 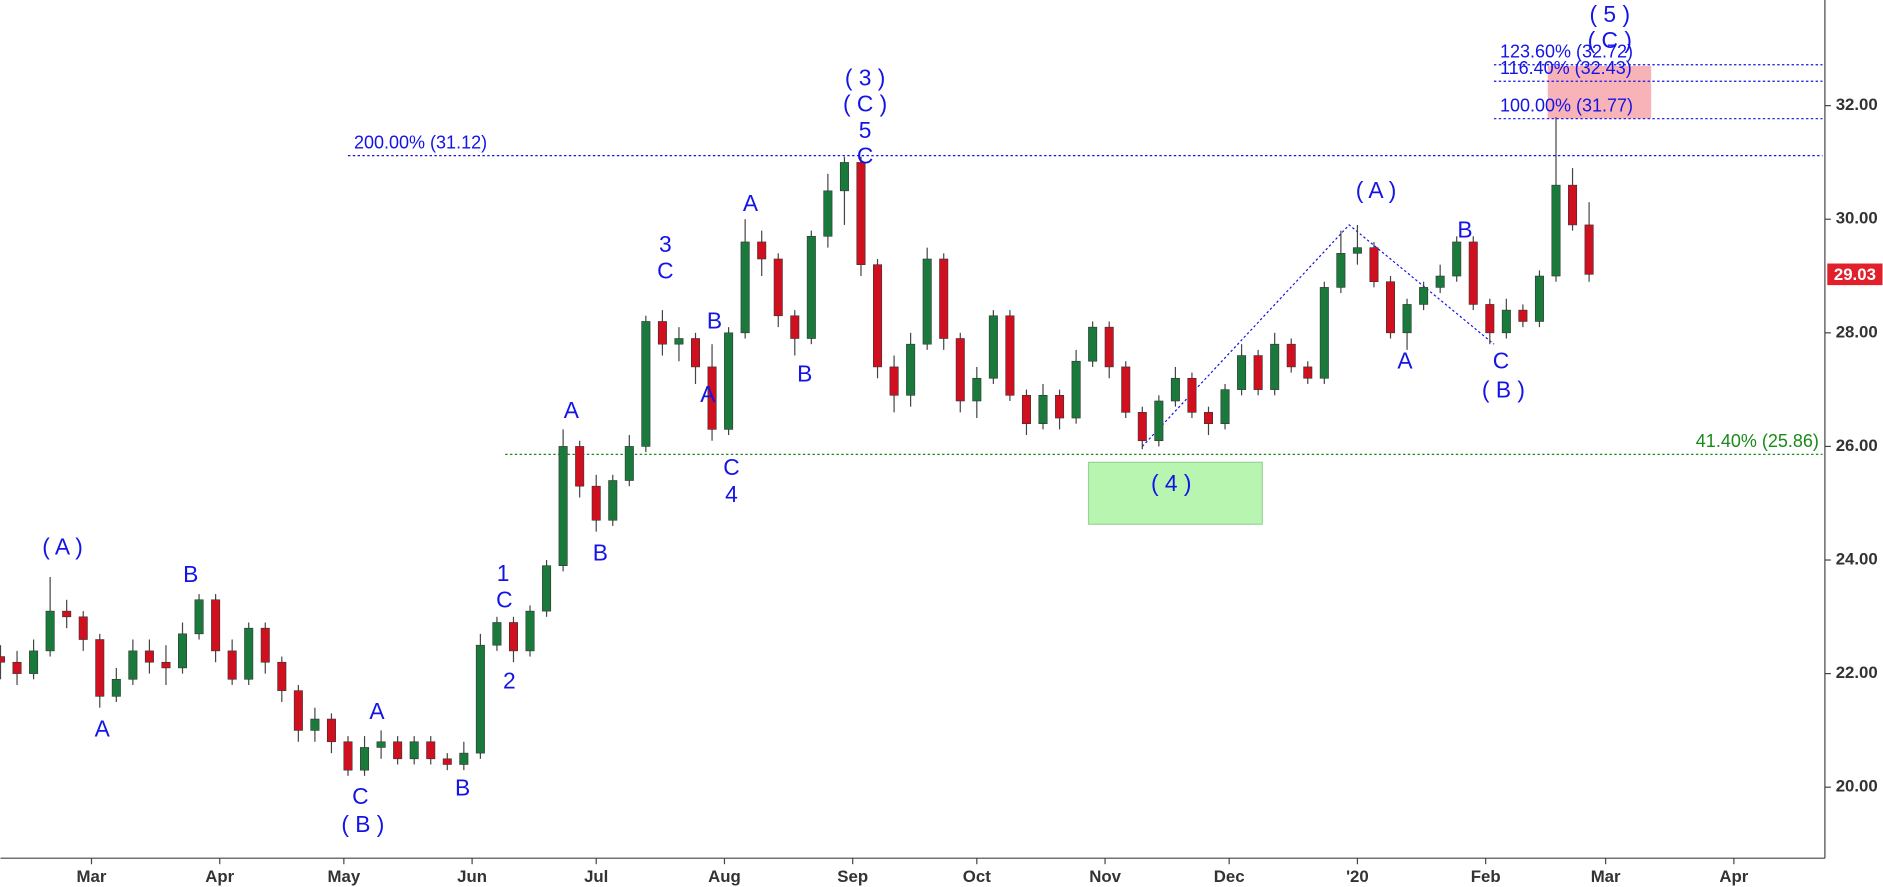 I want to click on wave-label: ( C ), so click(x=1610, y=40).